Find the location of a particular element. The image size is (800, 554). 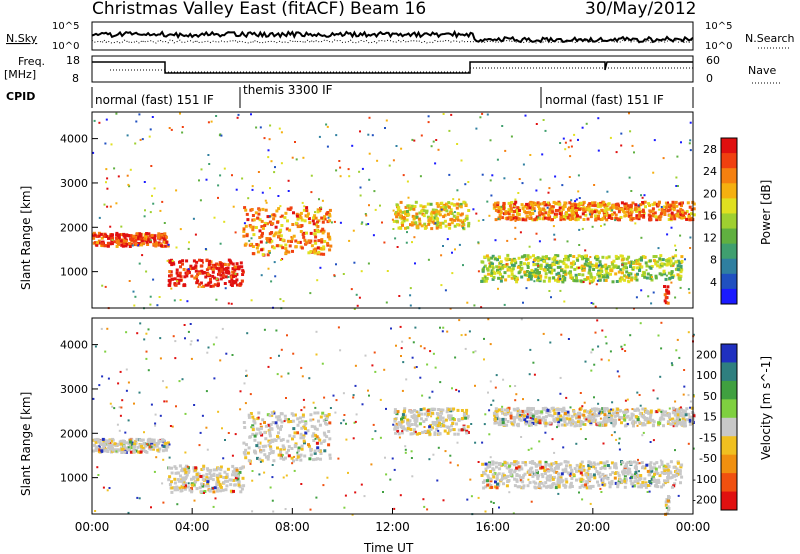

nave-tick-top: 60 is located at coordinates (713, 60).